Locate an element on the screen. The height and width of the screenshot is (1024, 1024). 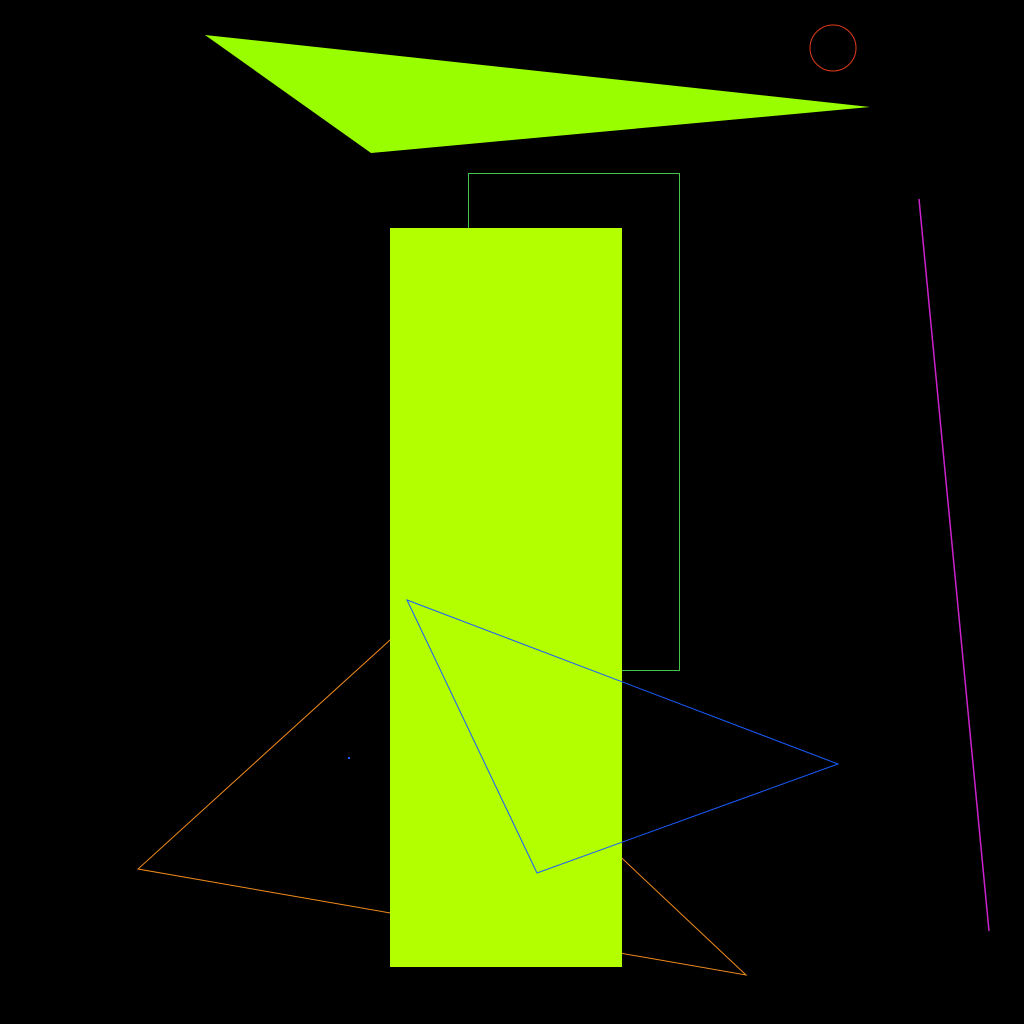
small-outline-circle is located at coordinates (833, 48).